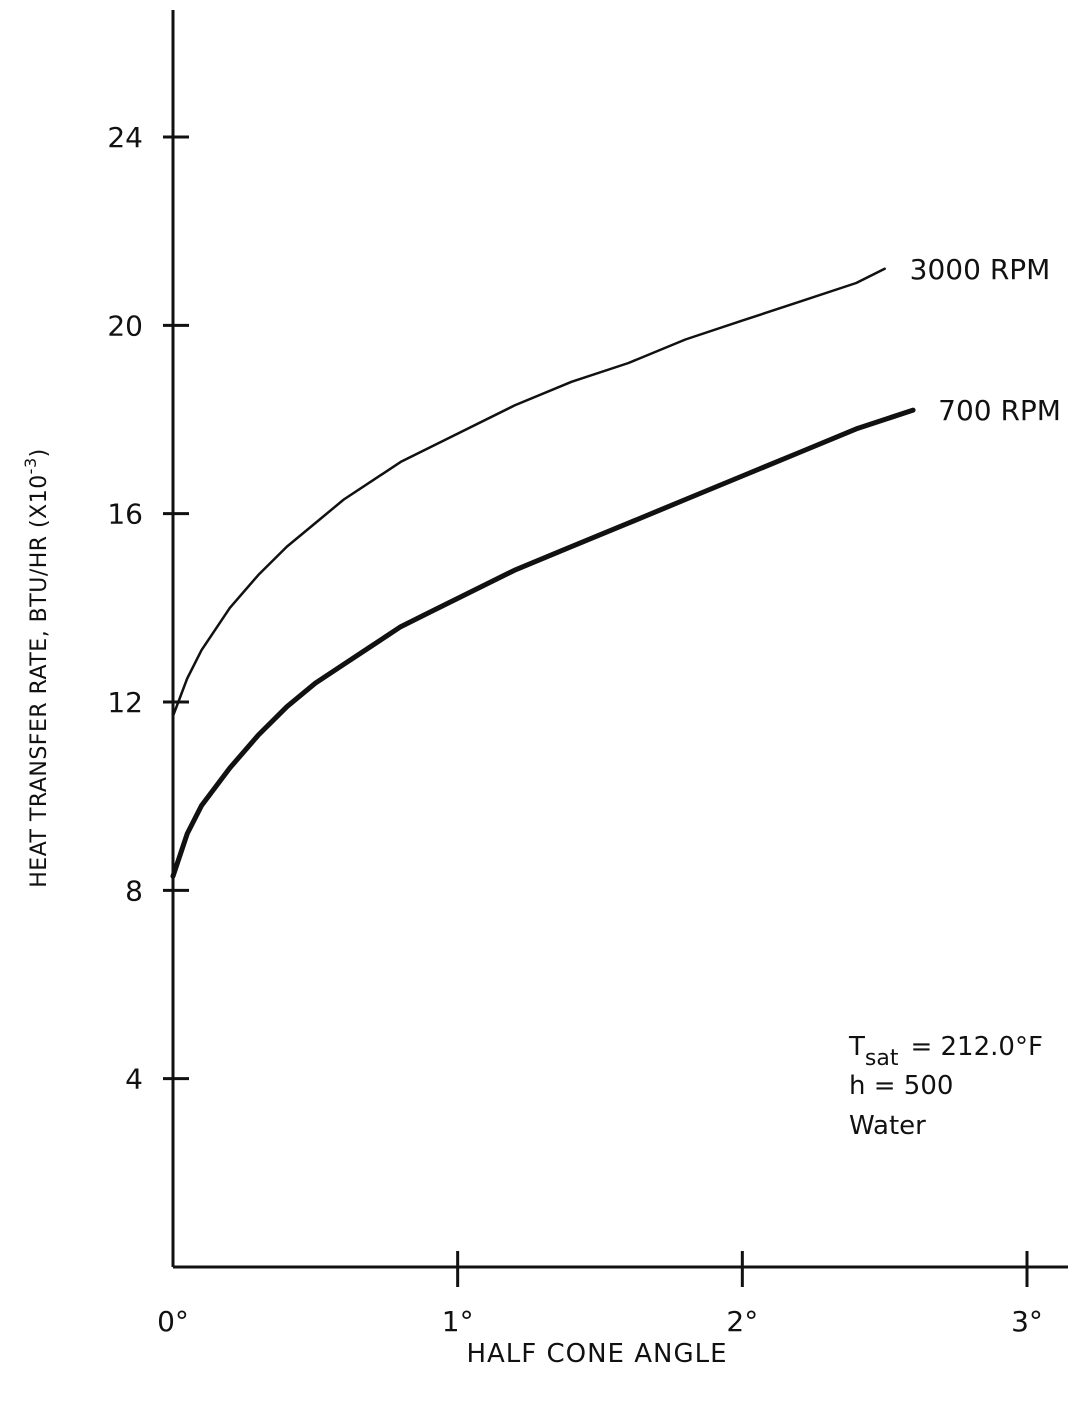 This screenshot has width=1091, height=1406. I want to click on y-tick-label: 8, so click(134, 890).